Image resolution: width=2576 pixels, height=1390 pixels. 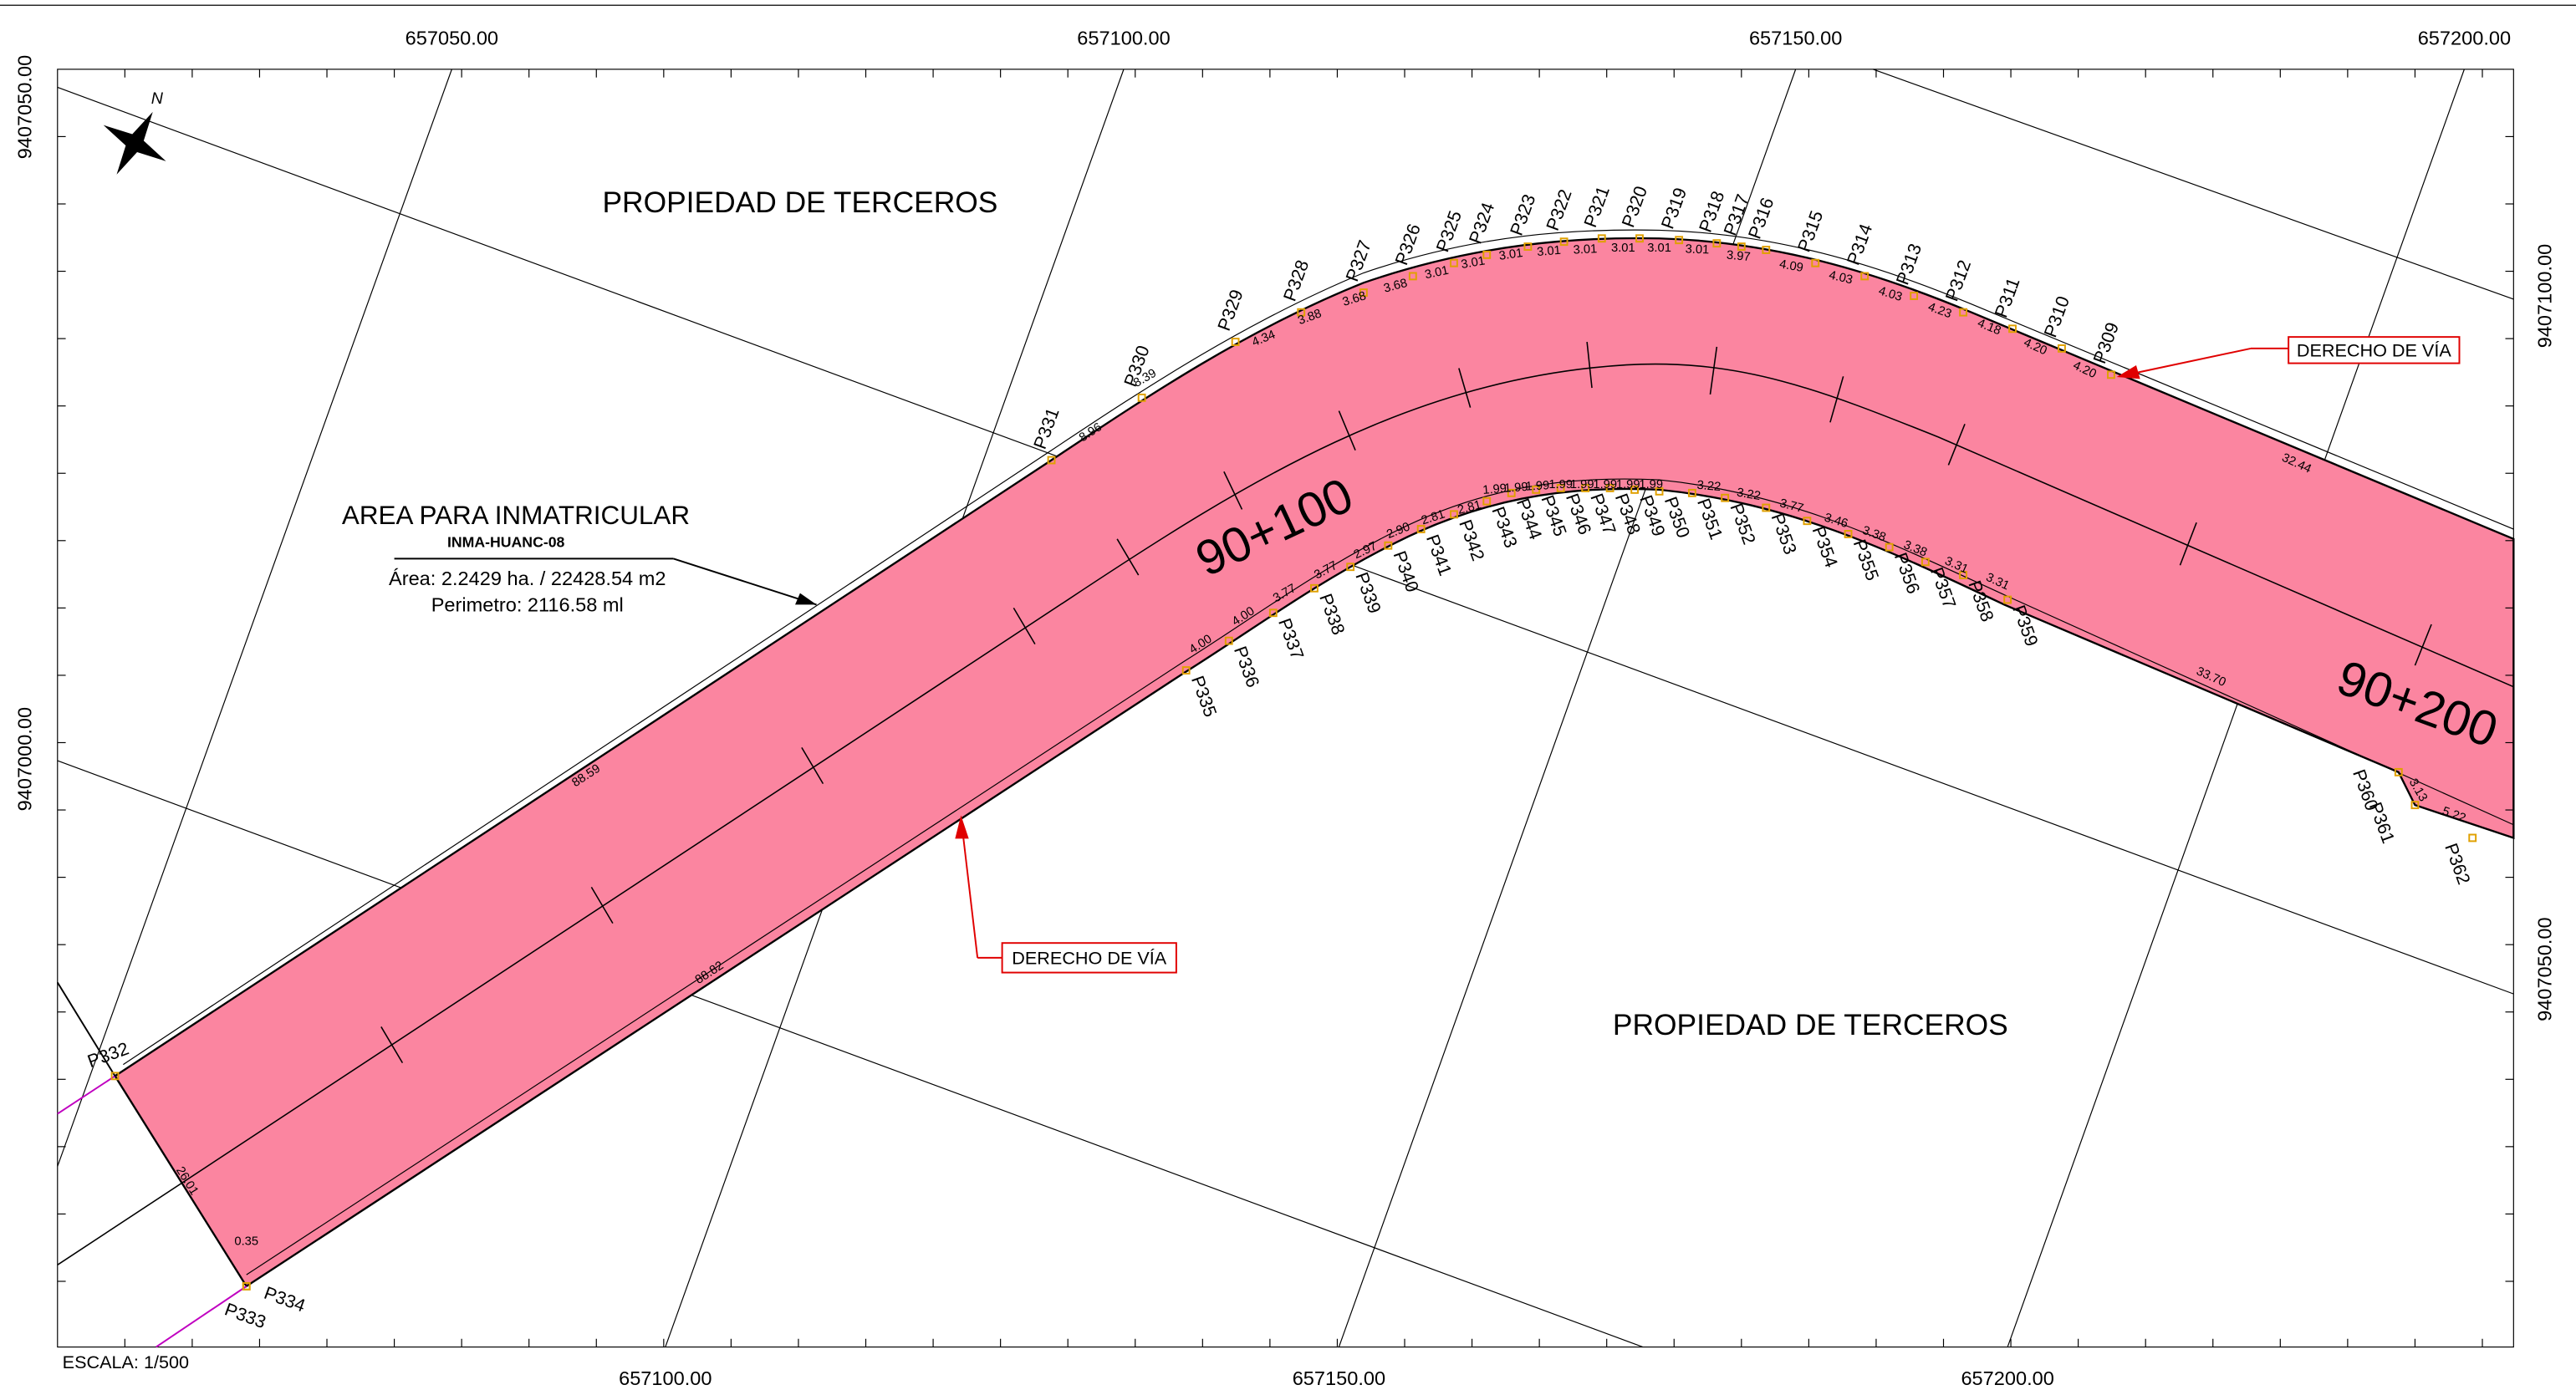 What do you see at coordinates (1796, 37) in the screenshot?
I see `coord-label: 657150.00` at bounding box center [1796, 37].